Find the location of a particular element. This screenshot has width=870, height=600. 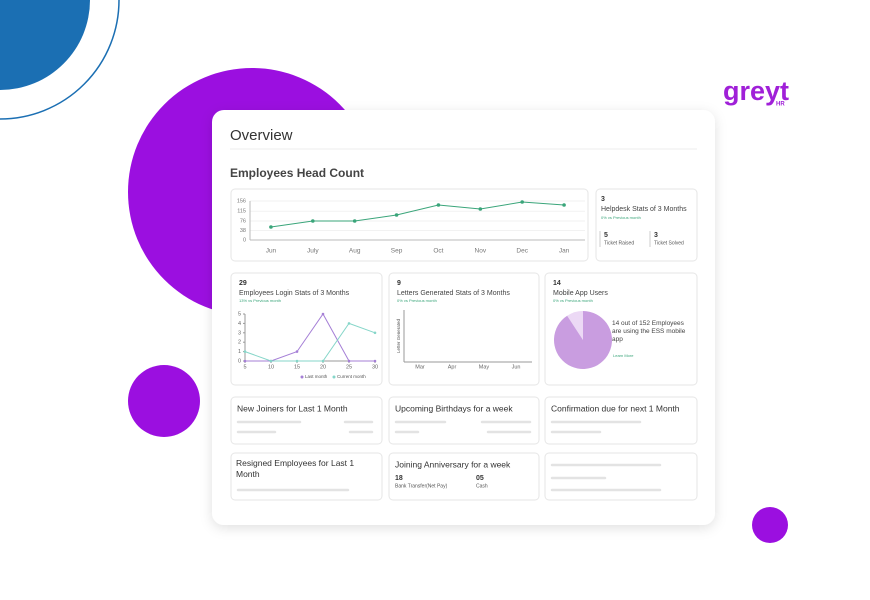

x-tick-label: 20 is located at coordinates (323, 367).